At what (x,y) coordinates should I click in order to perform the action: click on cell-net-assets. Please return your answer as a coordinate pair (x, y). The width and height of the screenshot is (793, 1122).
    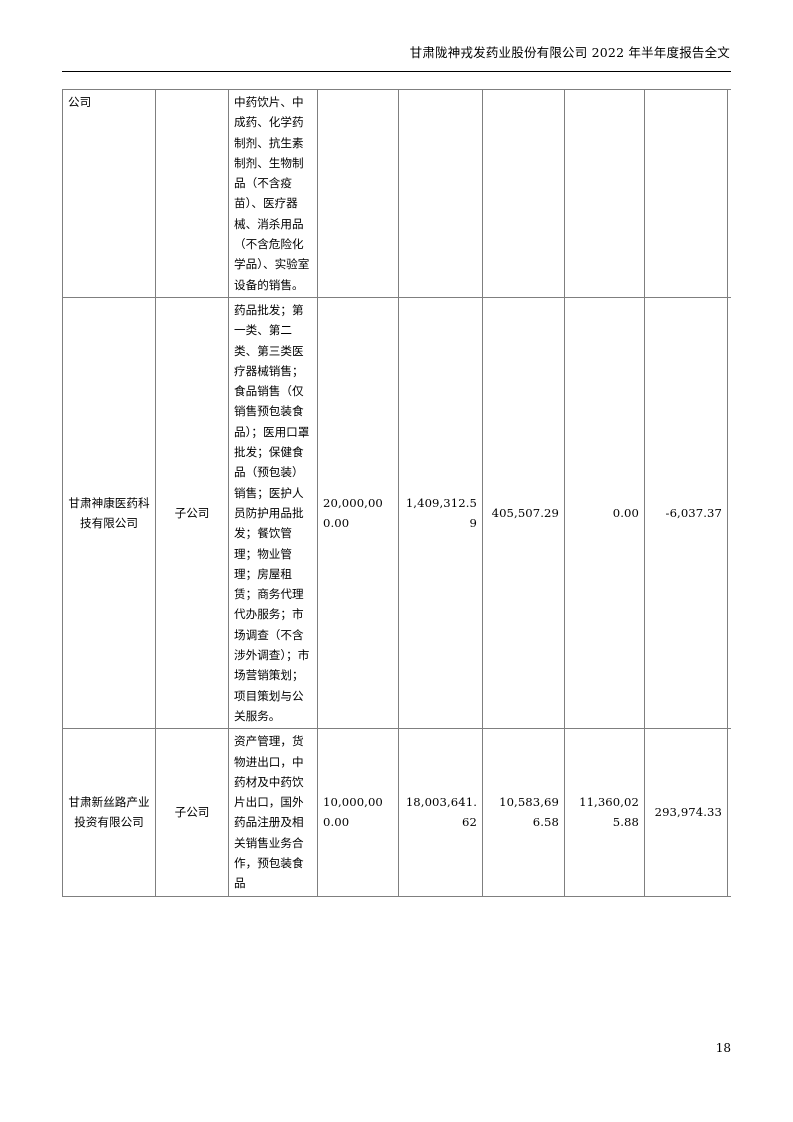
    Looking at the image, I should click on (523, 193).